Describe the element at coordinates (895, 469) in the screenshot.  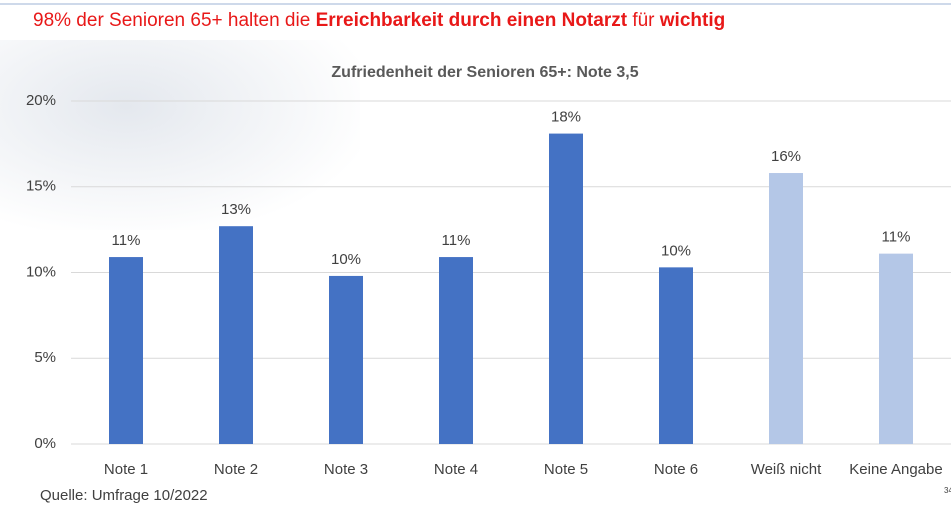
I see `x-tick-label: Keine Angabe` at that location.